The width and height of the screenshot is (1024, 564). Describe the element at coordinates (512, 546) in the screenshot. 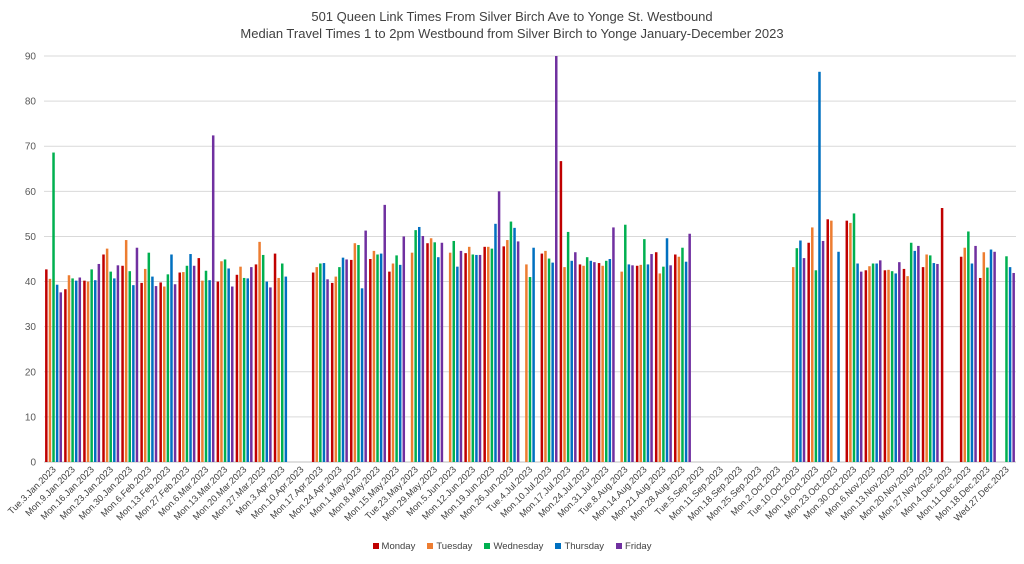

I see `chart-legend: Monday Tuesday Wednesday Thursday Friday` at that location.